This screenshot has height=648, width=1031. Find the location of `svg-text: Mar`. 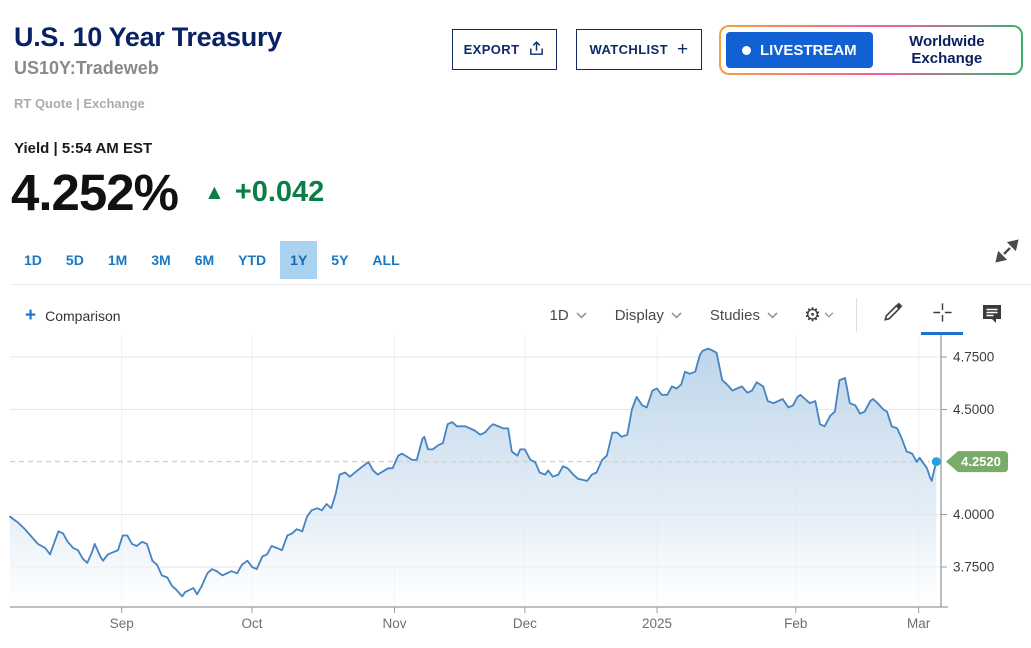

svg-text: Mar is located at coordinates (919, 623).